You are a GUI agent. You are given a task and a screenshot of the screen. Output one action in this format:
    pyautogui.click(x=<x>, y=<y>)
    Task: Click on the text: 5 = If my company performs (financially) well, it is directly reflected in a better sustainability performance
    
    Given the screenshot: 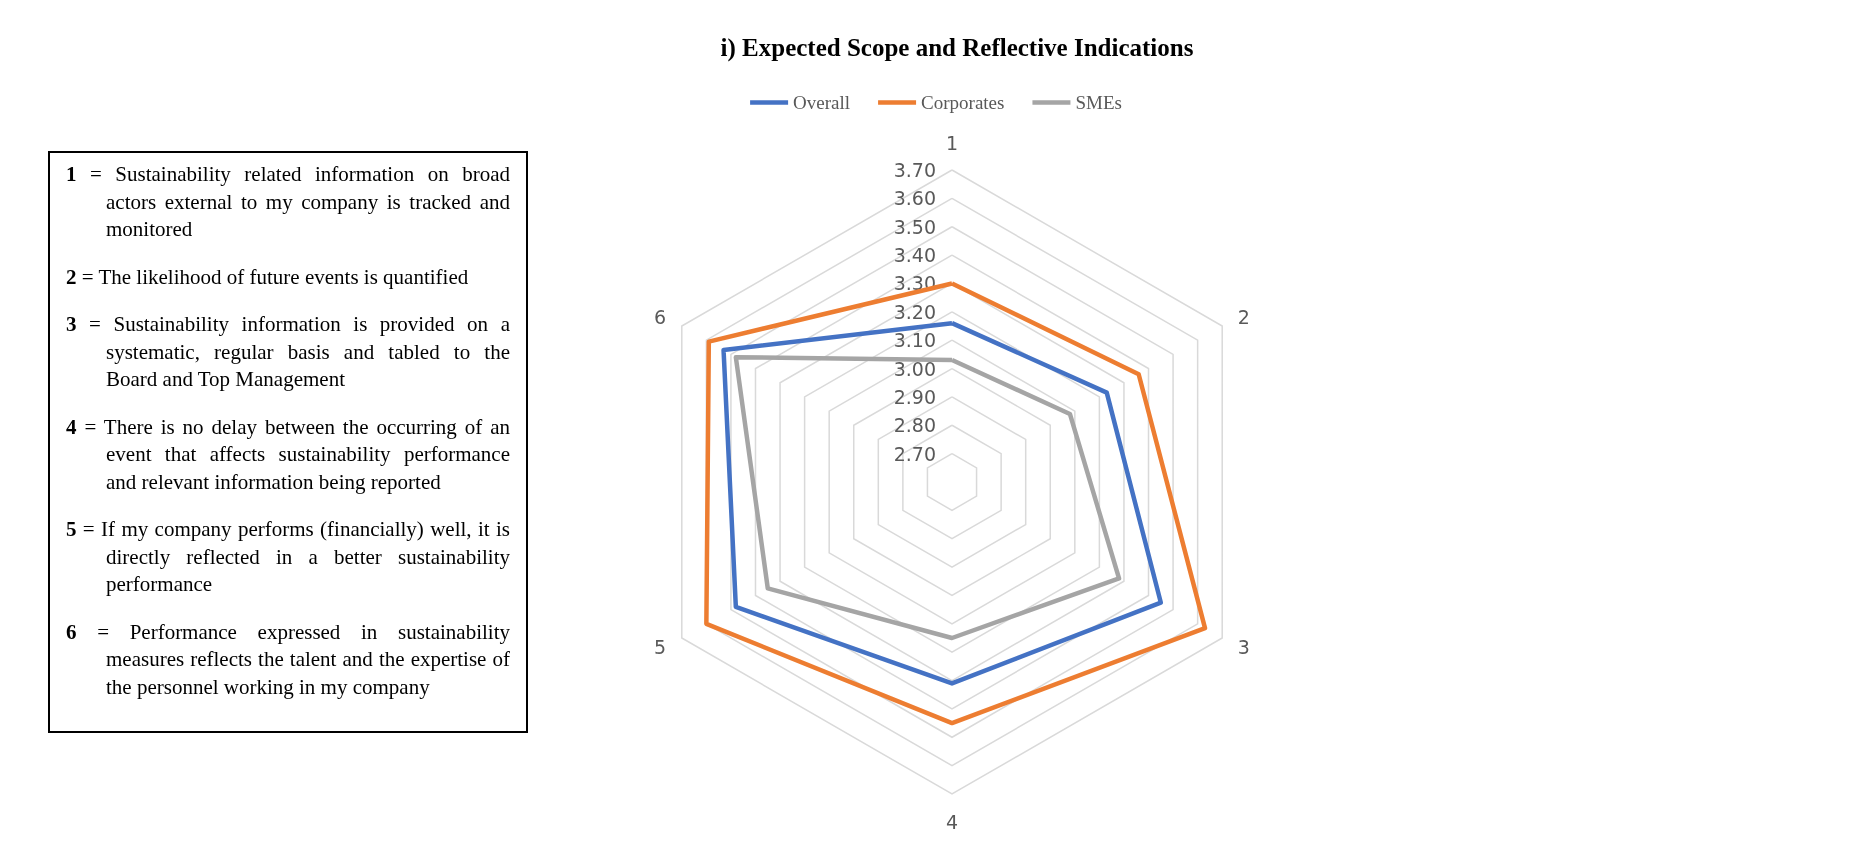 What is the action you would take?
    pyautogui.click(x=288, y=556)
    